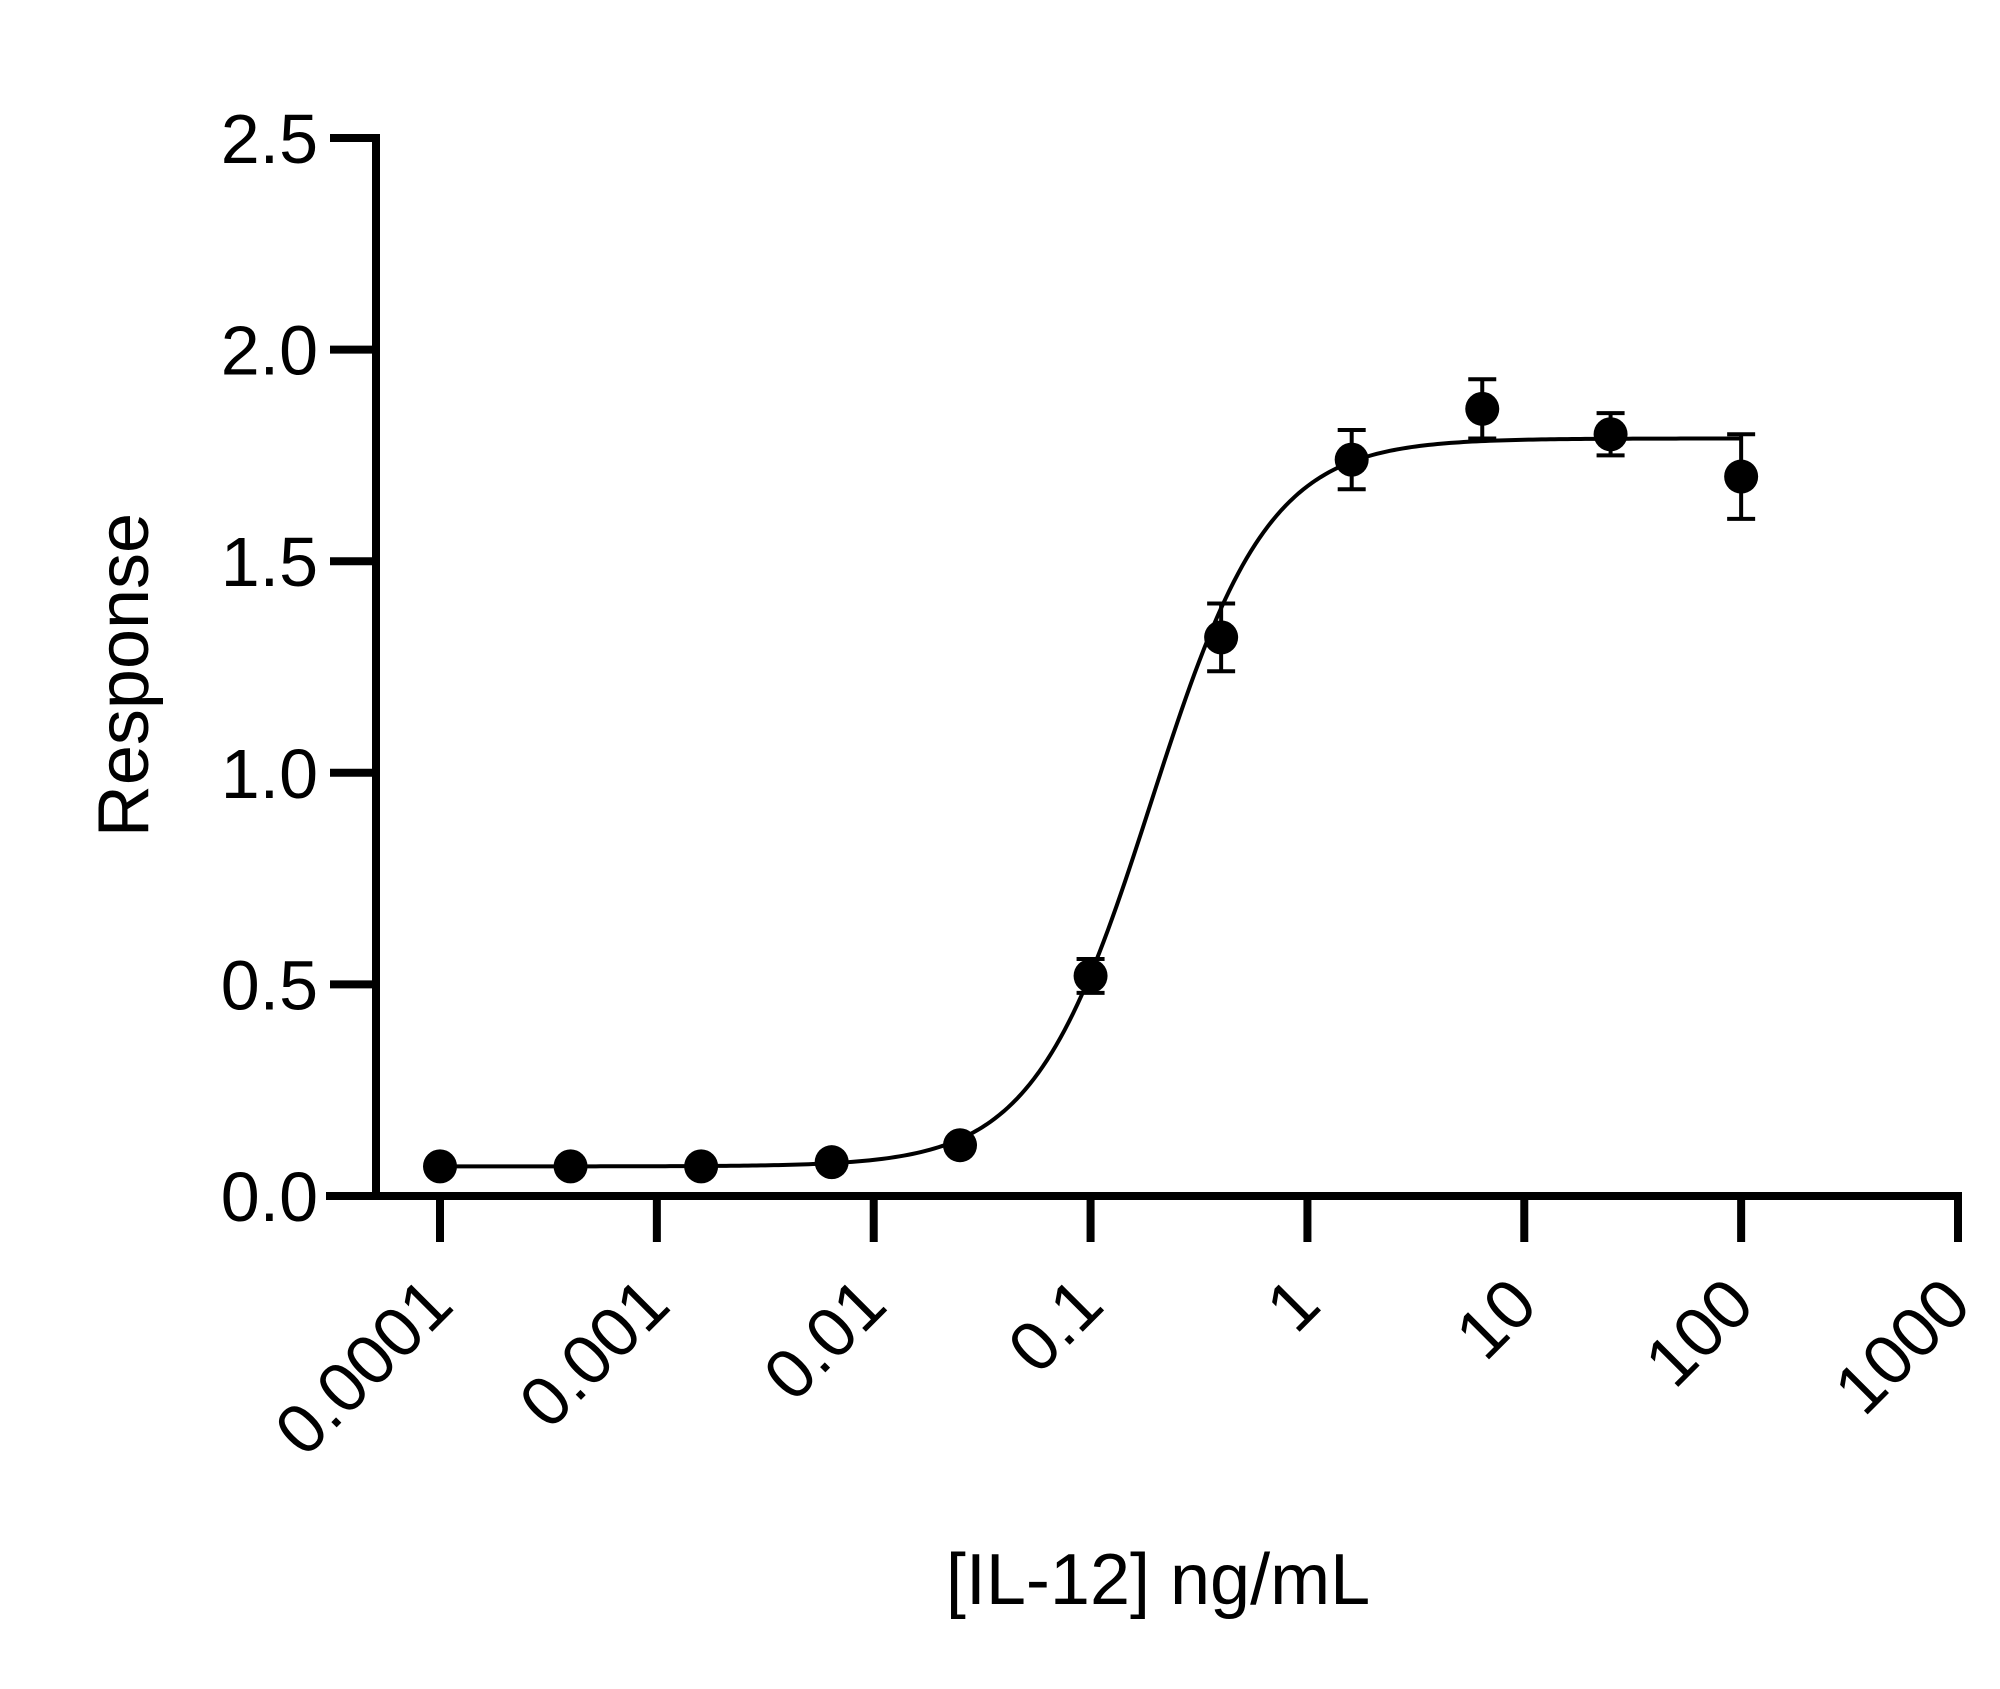  I want to click on x-tick-label: 1, so click(1292, 1304).